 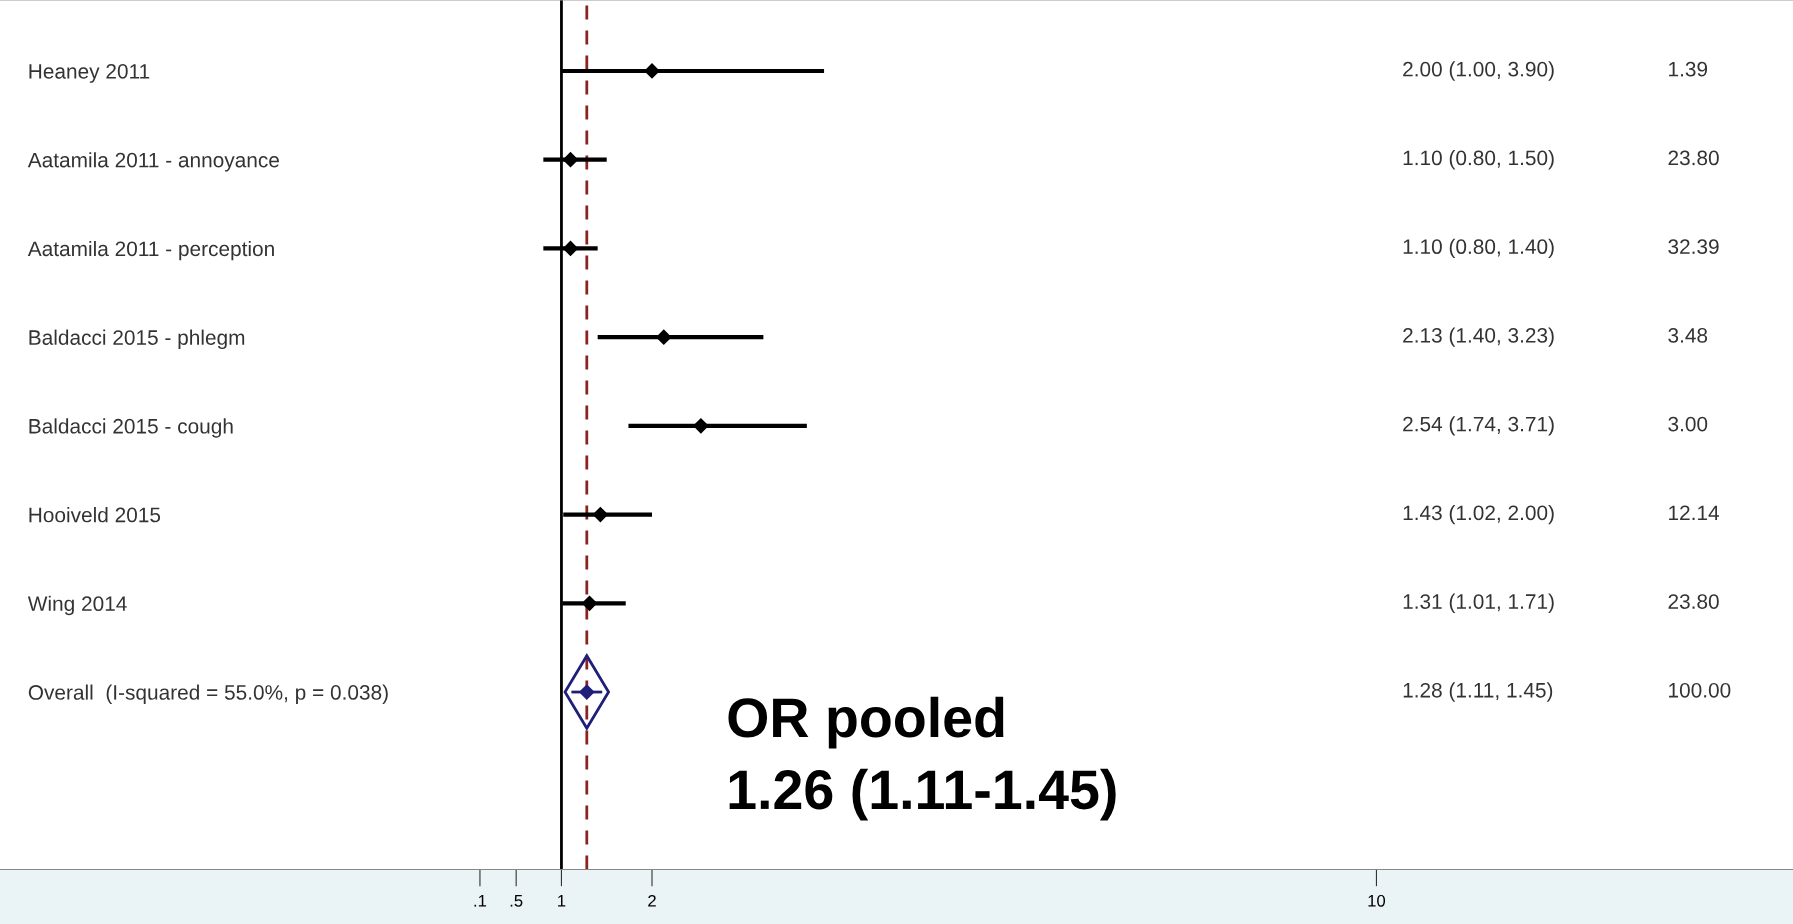 What do you see at coordinates (1478, 692) in the screenshot?
I see `annotation: 1.28 (1.11, 1.45)` at bounding box center [1478, 692].